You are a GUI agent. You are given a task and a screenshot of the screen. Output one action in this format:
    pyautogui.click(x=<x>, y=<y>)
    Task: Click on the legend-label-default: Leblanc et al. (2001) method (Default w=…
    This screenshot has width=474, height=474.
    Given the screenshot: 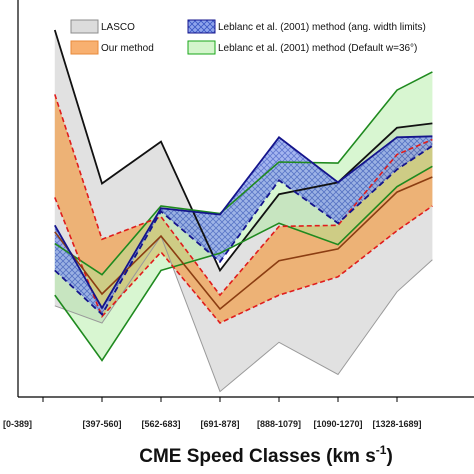 What is the action you would take?
    pyautogui.click(x=317, y=48)
    